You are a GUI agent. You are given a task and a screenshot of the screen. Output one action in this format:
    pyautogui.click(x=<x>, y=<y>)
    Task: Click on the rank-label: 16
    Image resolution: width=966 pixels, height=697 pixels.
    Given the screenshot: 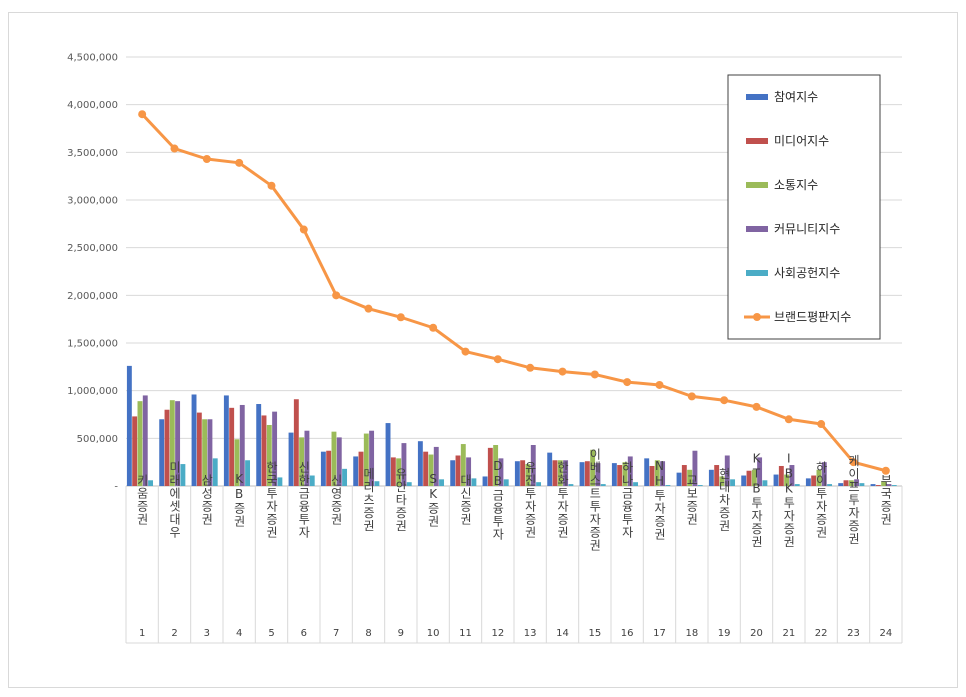 What is the action you would take?
    pyautogui.click(x=627, y=633)
    